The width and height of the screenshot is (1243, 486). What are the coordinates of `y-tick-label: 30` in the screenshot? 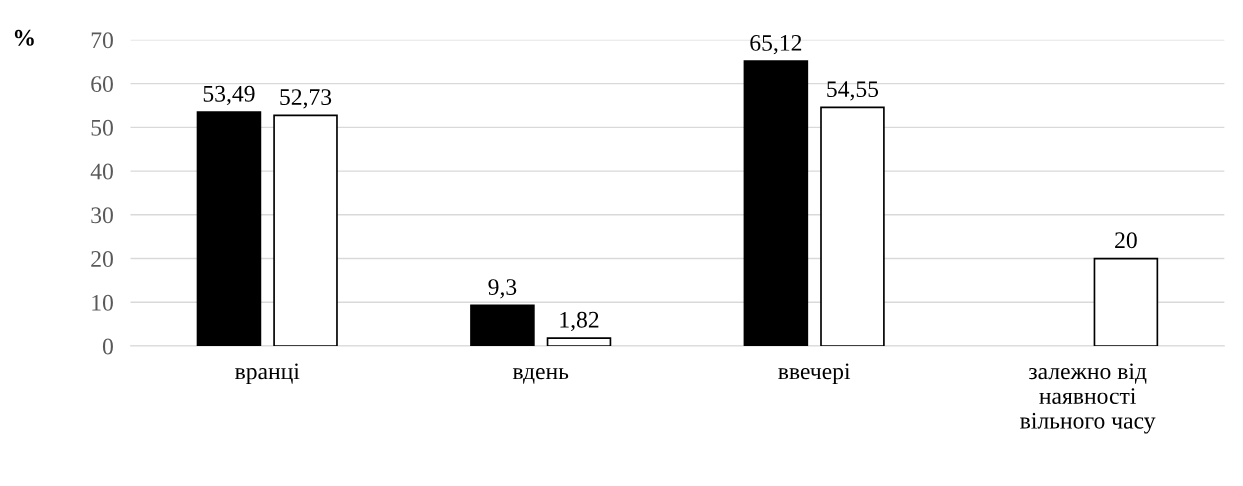 It's located at (102, 215).